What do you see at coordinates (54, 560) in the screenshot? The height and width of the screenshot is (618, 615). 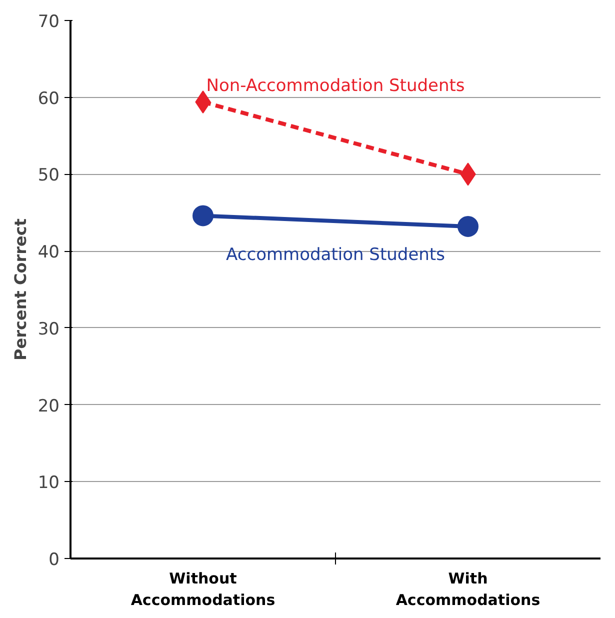 I see `y-tick-label: 0` at bounding box center [54, 560].